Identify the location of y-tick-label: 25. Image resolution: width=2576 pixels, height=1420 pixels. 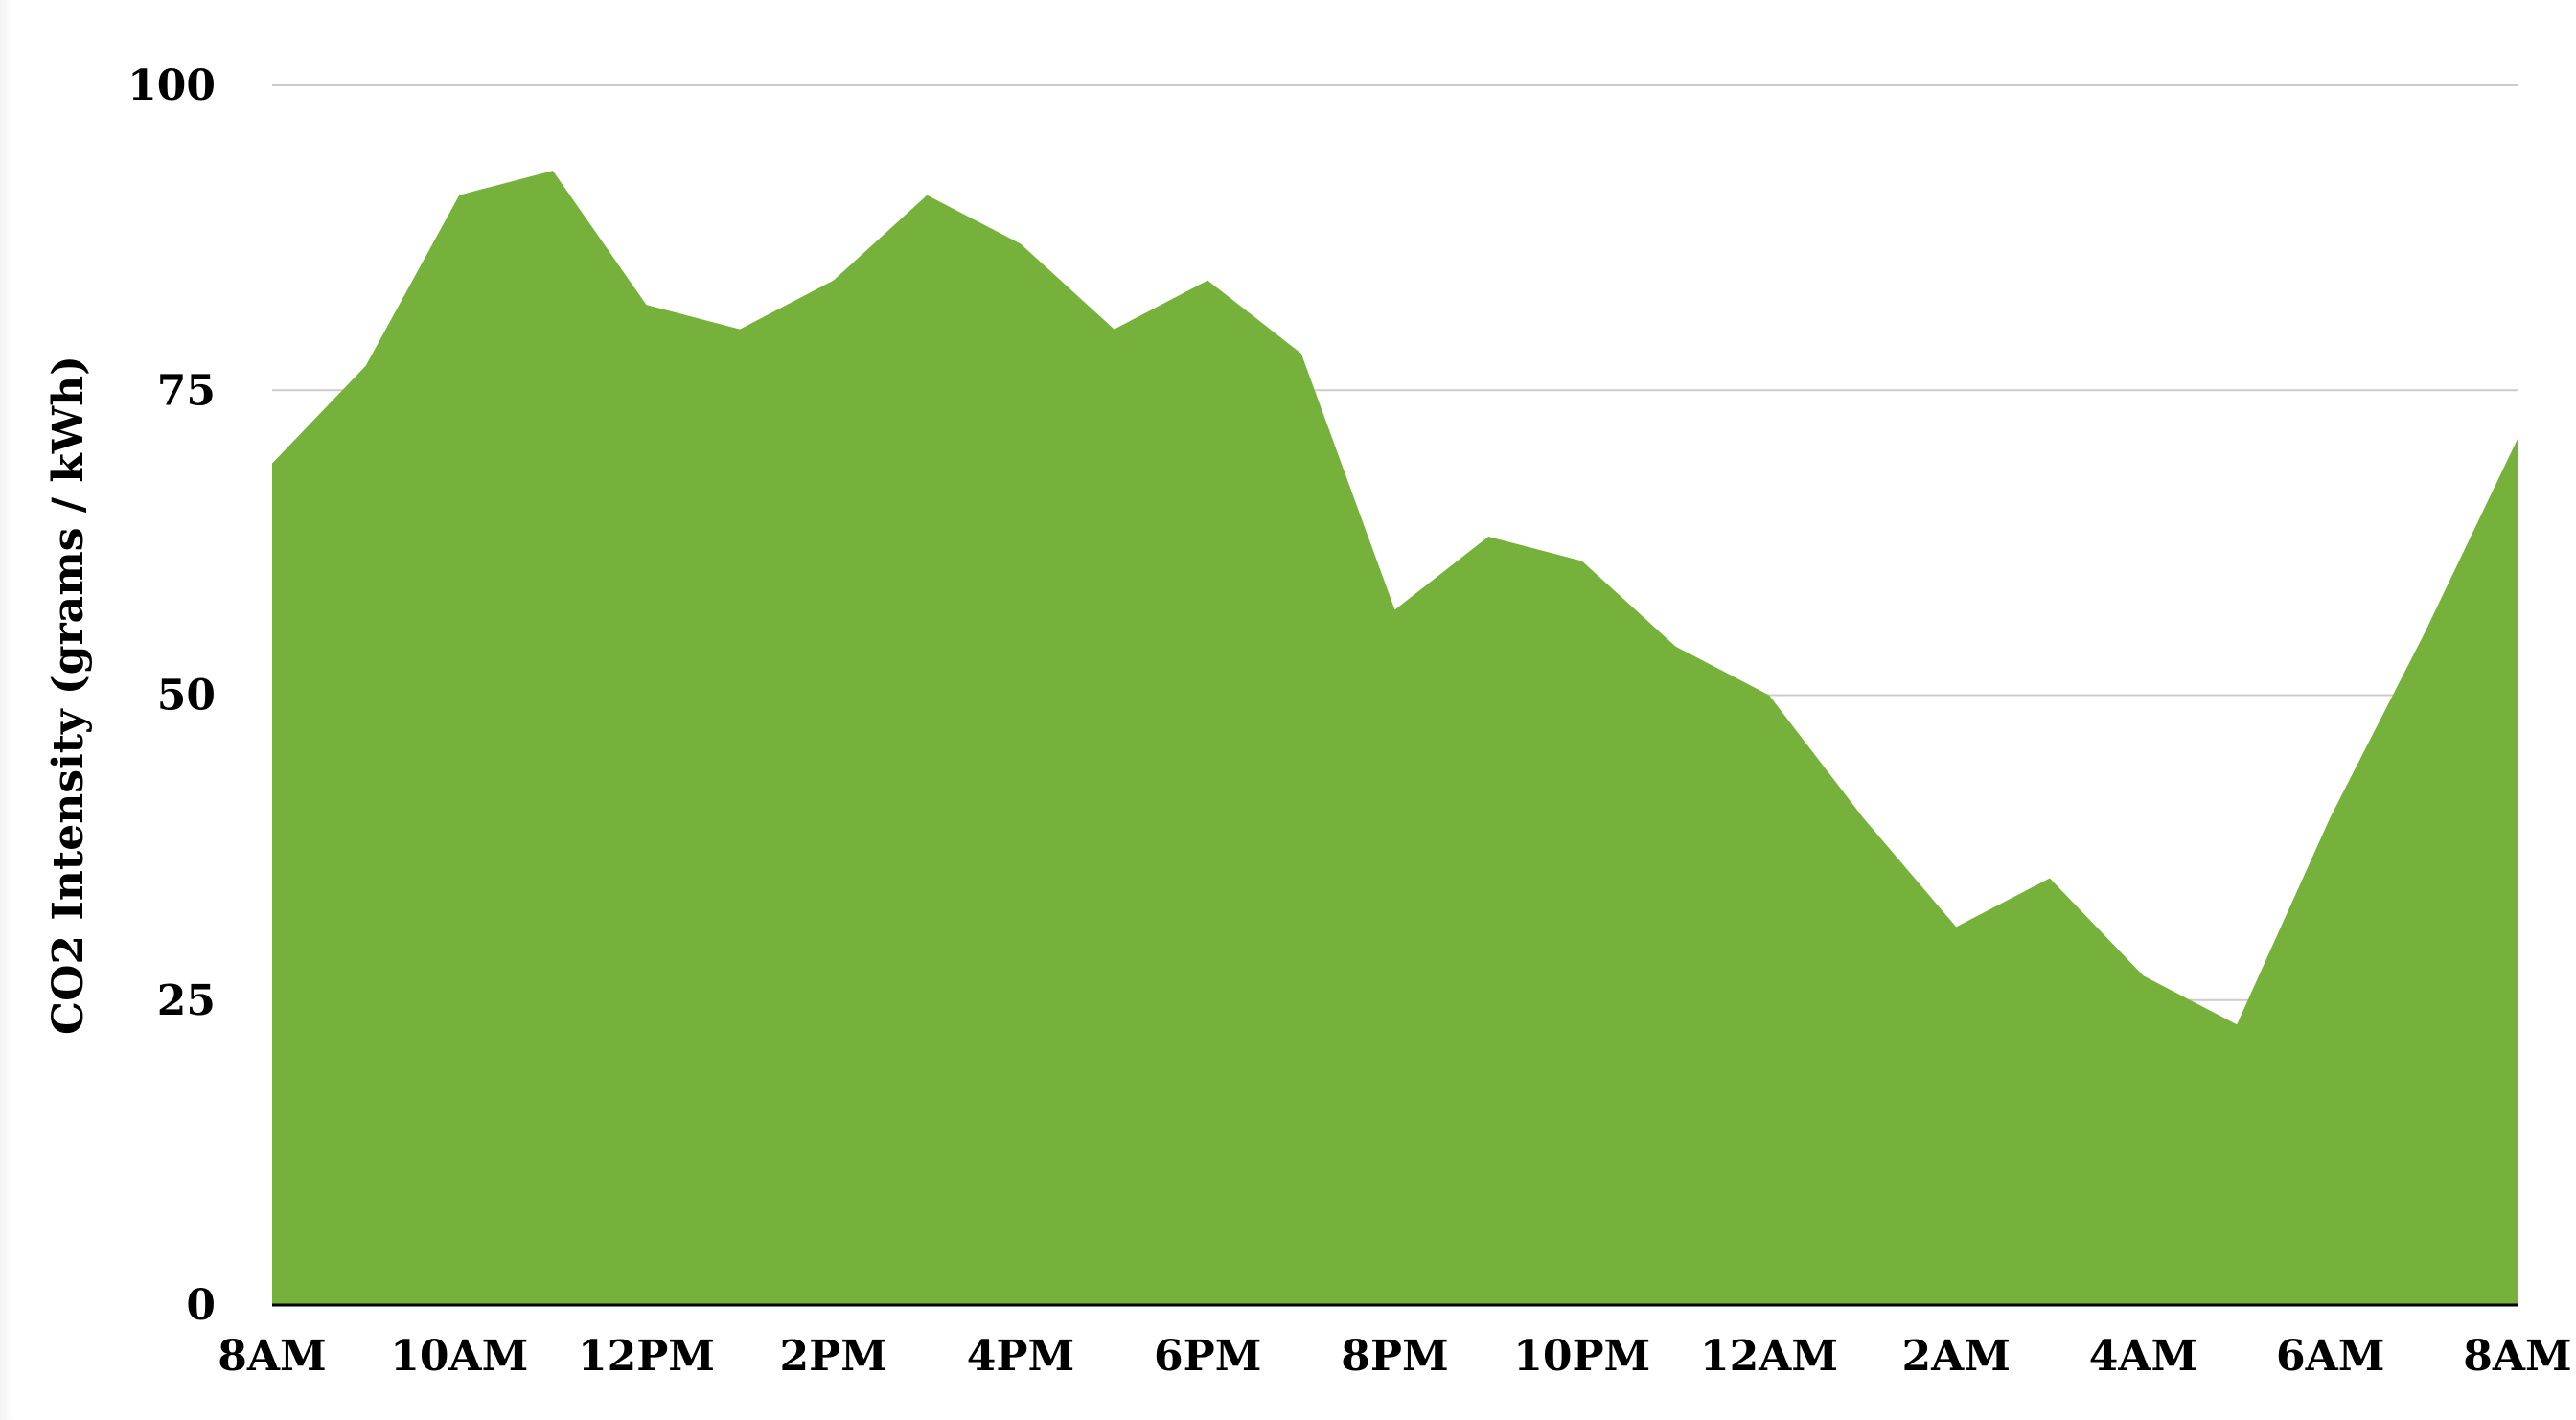
(186, 1000).